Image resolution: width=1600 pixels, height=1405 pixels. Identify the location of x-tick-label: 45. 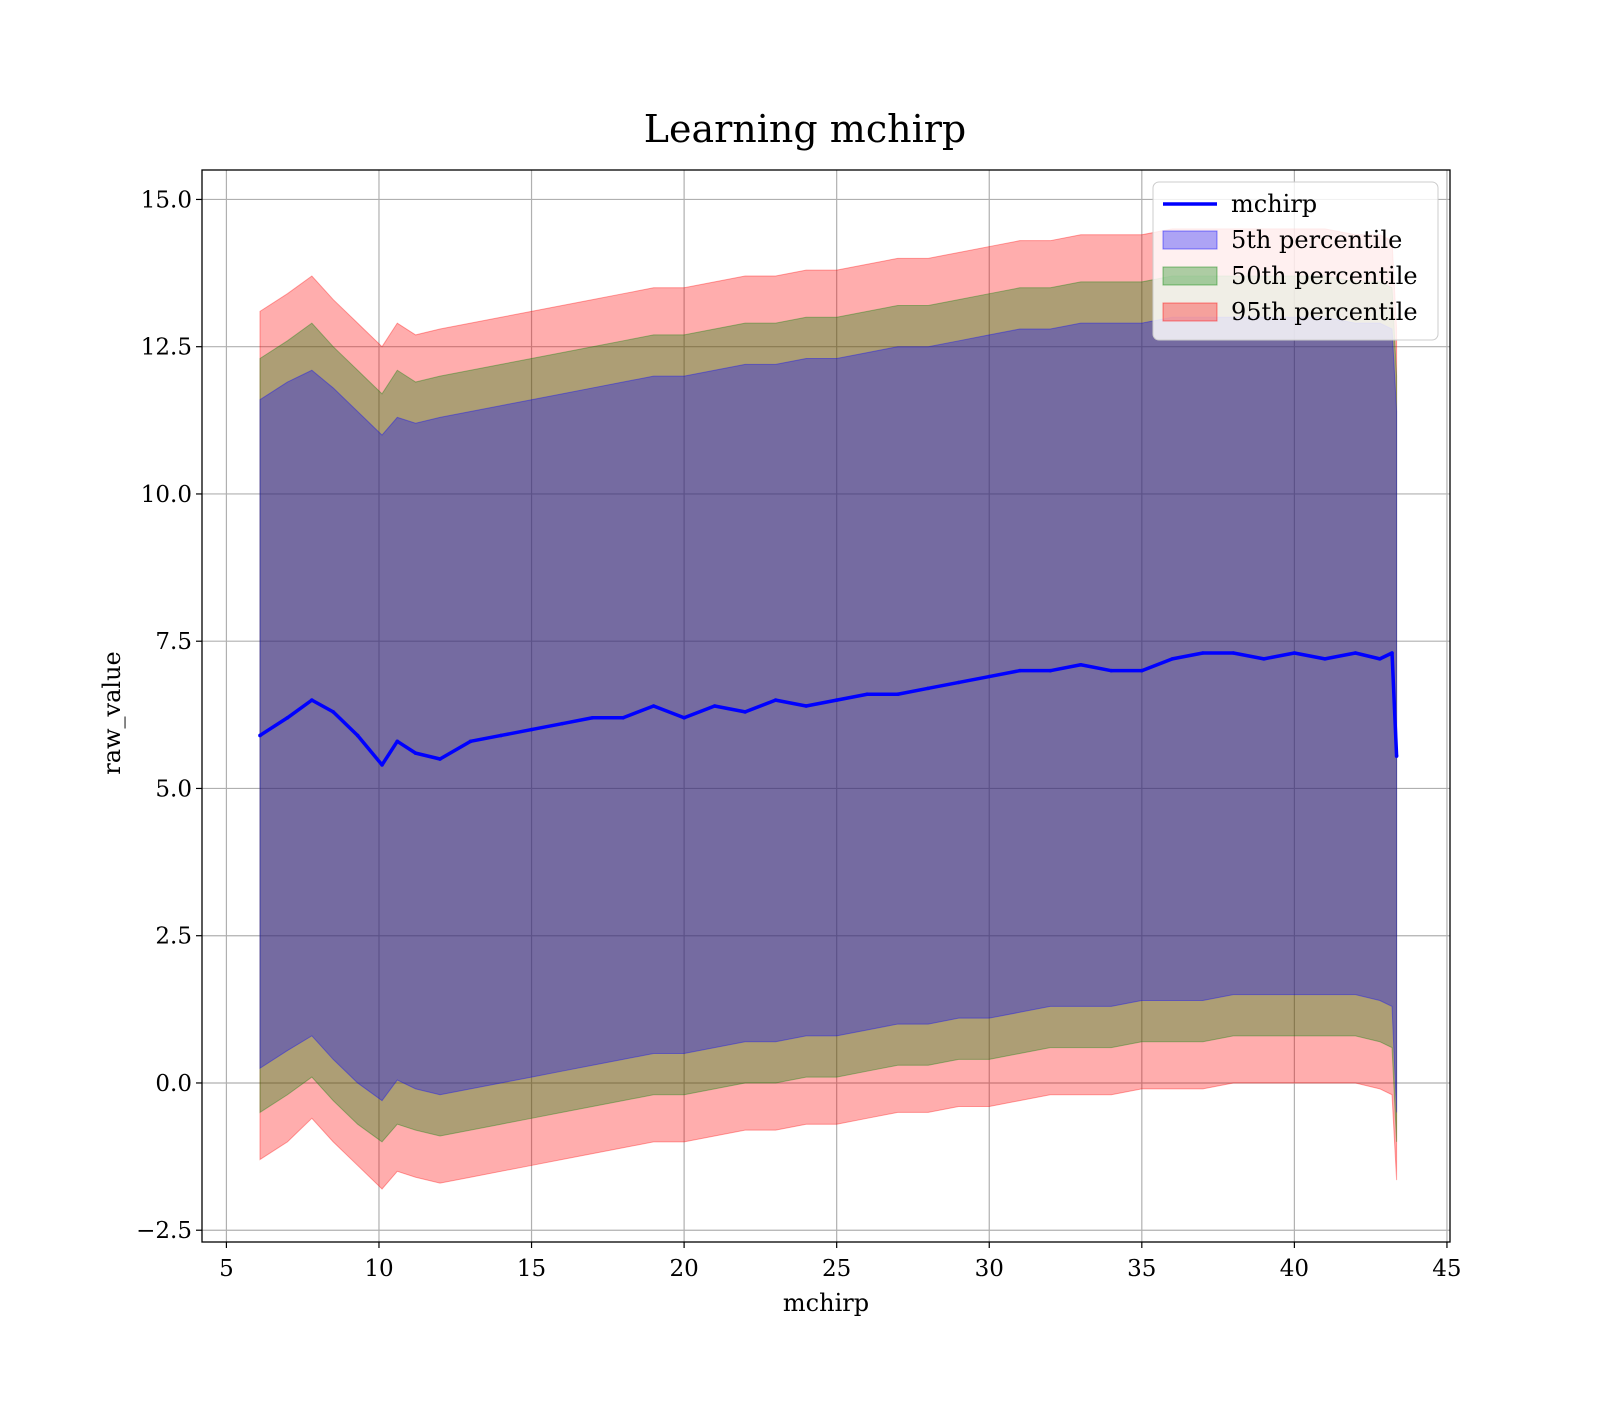
(1446, 1269).